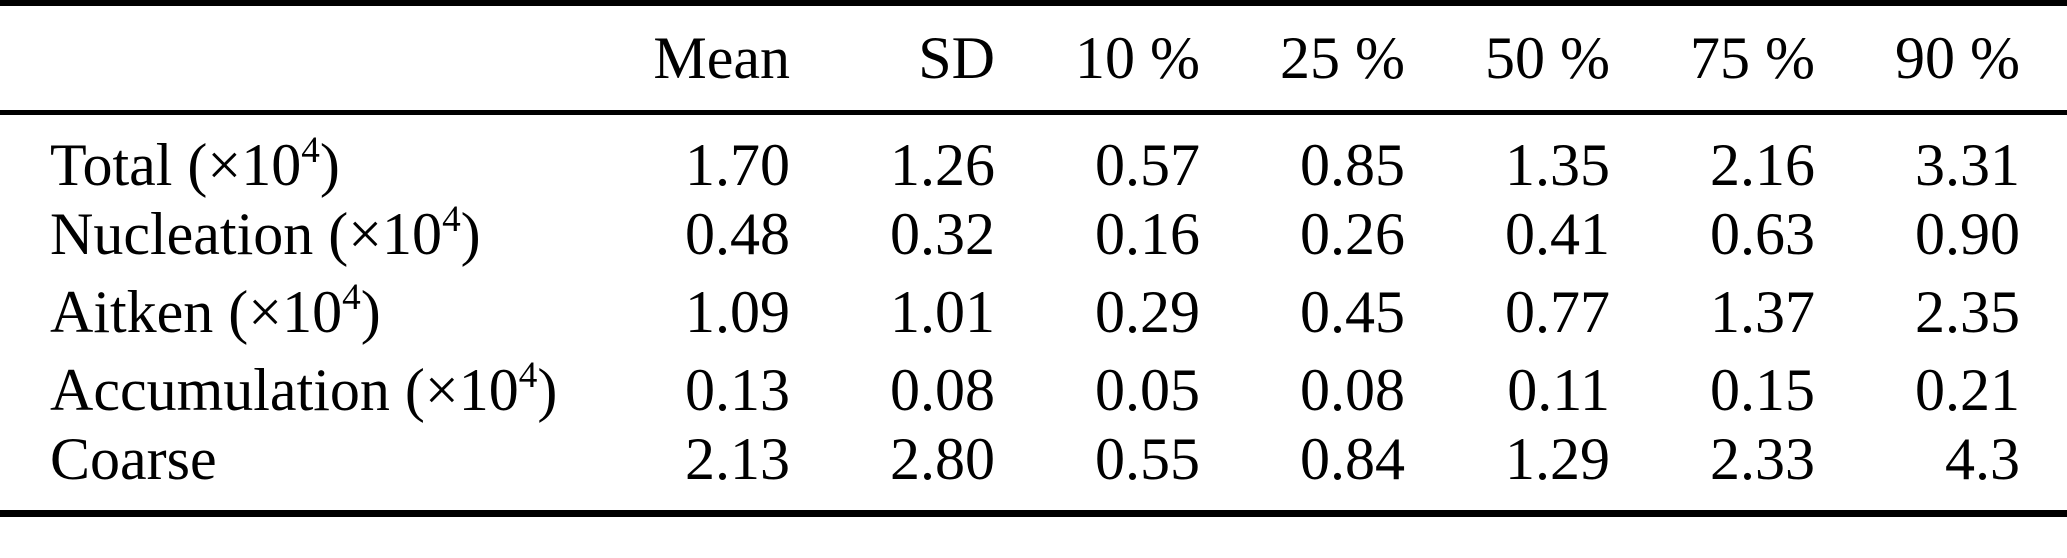 This screenshot has width=2067, height=558. What do you see at coordinates (942, 164) in the screenshot?
I see `value-cell: 1.26` at bounding box center [942, 164].